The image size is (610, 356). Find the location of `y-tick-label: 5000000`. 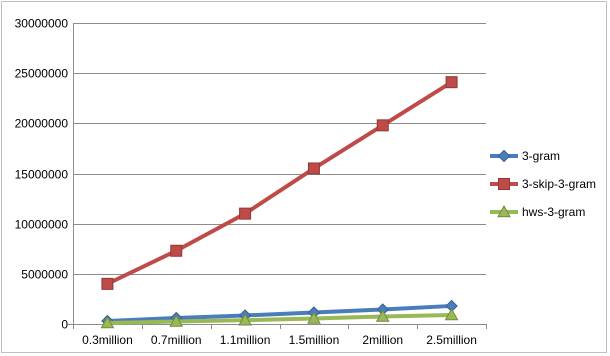

y-tick-label: 5000000 is located at coordinates (44, 275).